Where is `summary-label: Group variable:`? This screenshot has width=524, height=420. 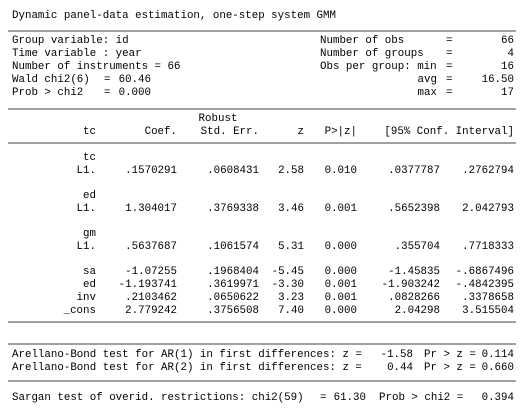
summary-label: Group variable: is located at coordinates (60, 41).